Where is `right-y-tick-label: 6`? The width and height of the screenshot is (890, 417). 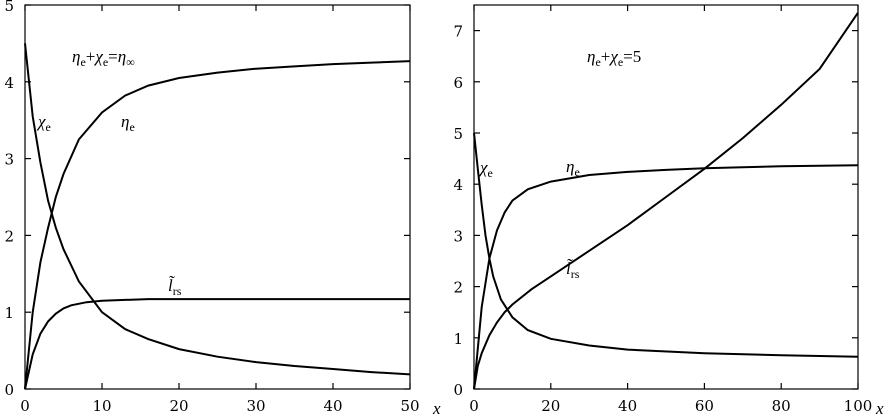 right-y-tick-label: 6 is located at coordinates (458, 83).